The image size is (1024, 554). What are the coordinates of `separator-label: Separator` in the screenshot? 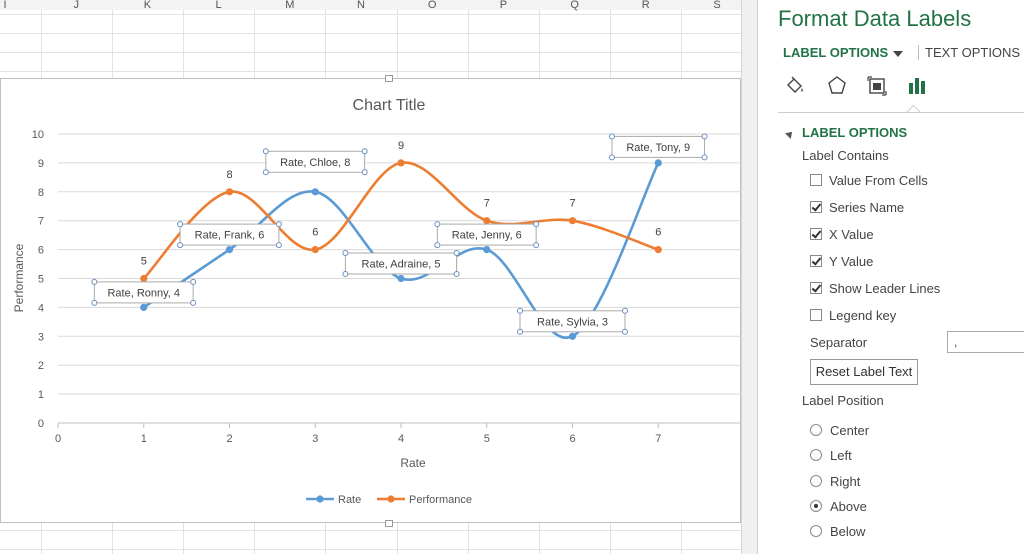 It's located at (839, 342).